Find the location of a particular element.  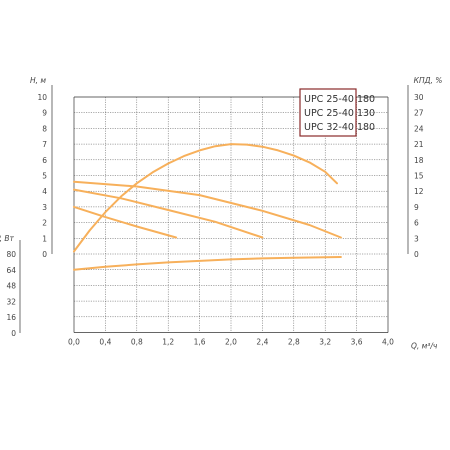

power-tick-label: 64 is located at coordinates (11, 270).